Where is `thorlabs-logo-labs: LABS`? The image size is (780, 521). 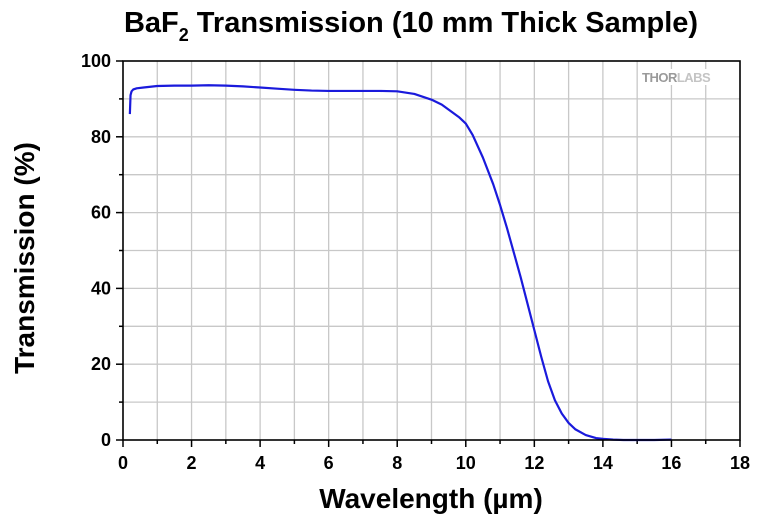 thorlabs-logo-labs: LABS is located at coordinates (694, 77).